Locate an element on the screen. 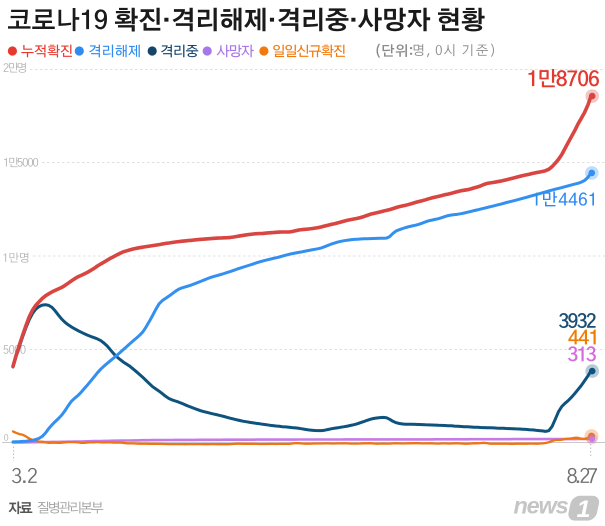 Image resolution: width=605 pixels, height=526 pixels. svg-text: 1 is located at coordinates (584, 509).